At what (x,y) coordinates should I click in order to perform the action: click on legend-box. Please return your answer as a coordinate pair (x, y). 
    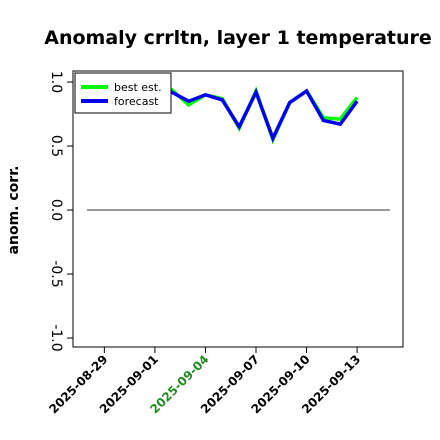
    Looking at the image, I should click on (123, 93).